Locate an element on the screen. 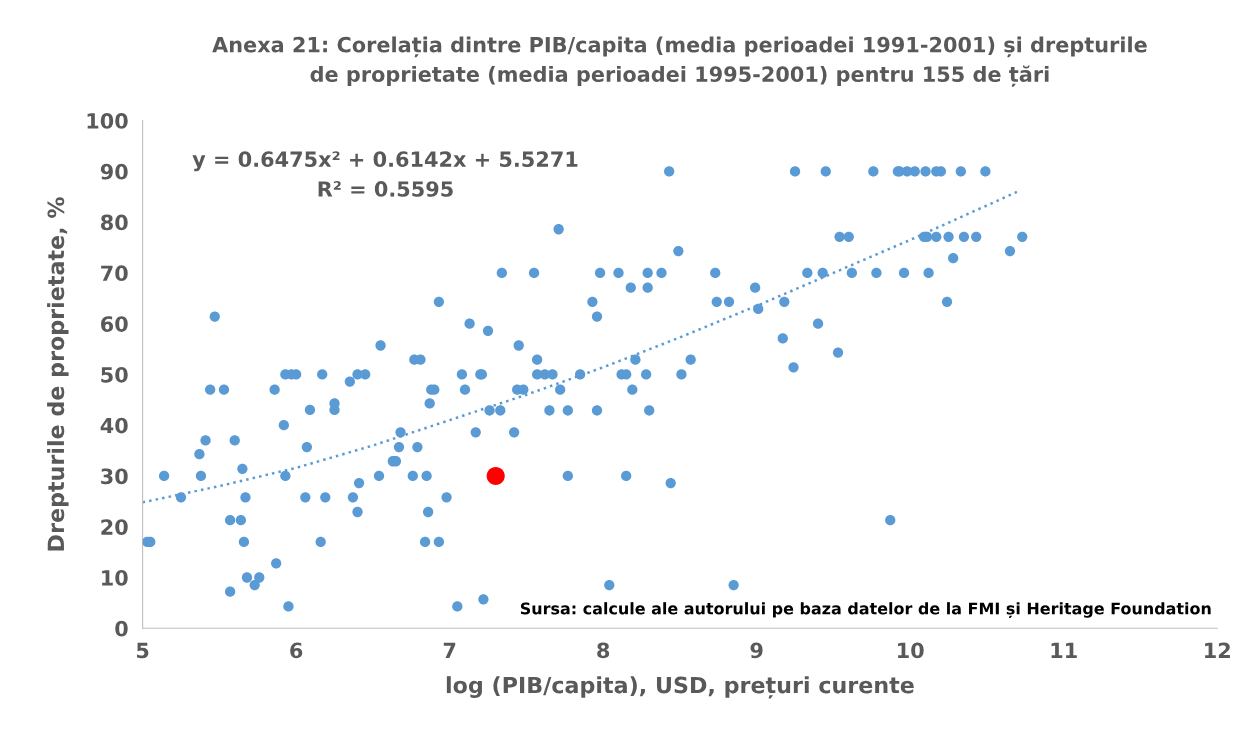 Image resolution: width=1251 pixels, height=740 pixels. y-tick-label: 100 is located at coordinates (107, 121).